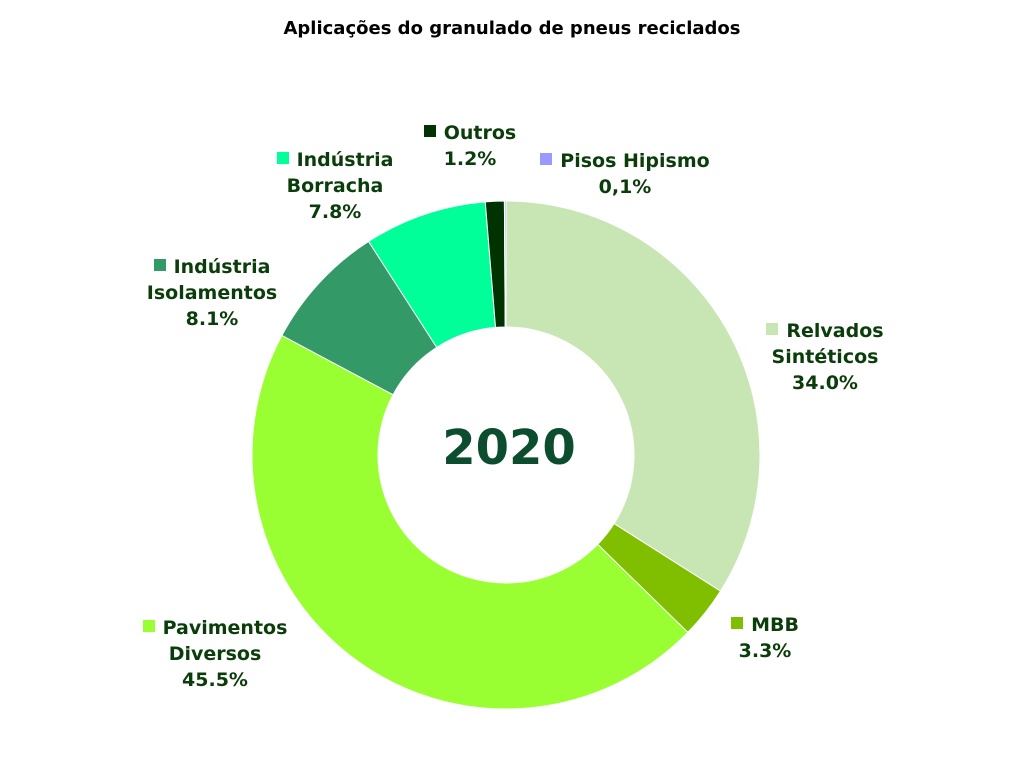 The image size is (1024, 768). Describe the element at coordinates (429, 131) in the screenshot. I see `legend-swatch-outros` at that location.